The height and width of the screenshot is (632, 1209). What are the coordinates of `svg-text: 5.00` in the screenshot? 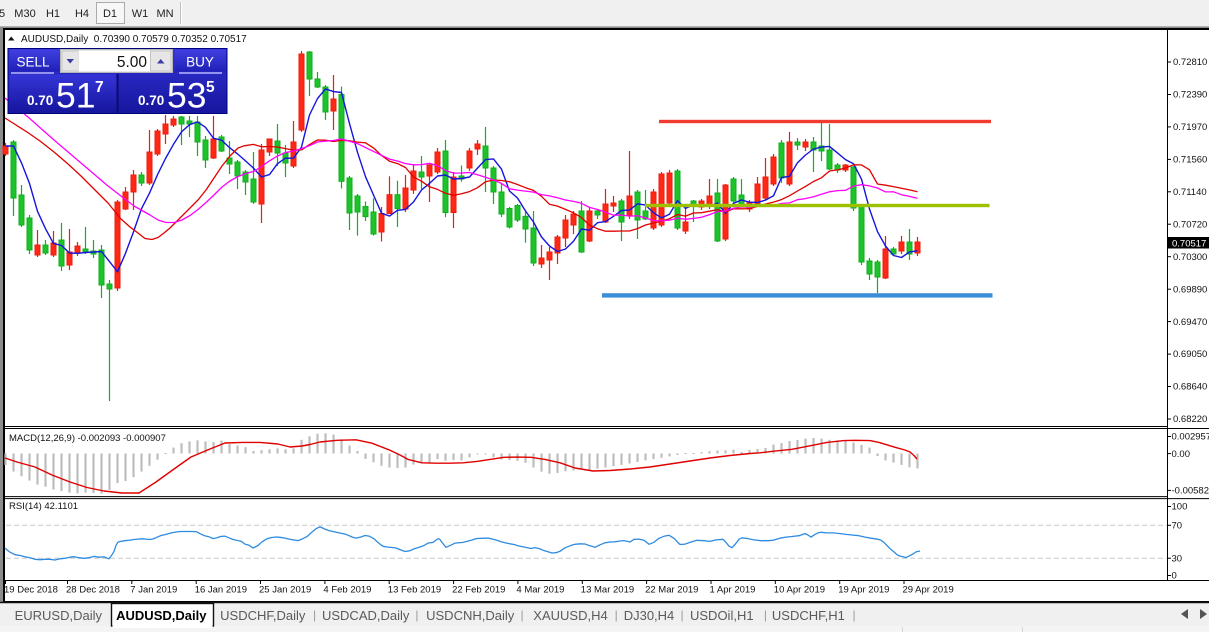 It's located at (132, 62).